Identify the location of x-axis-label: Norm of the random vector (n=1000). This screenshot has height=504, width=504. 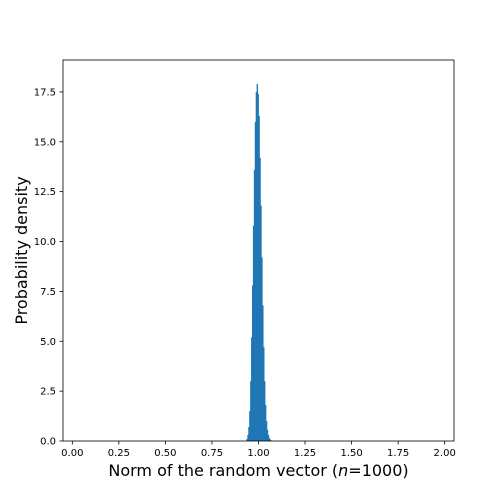
(258, 470).